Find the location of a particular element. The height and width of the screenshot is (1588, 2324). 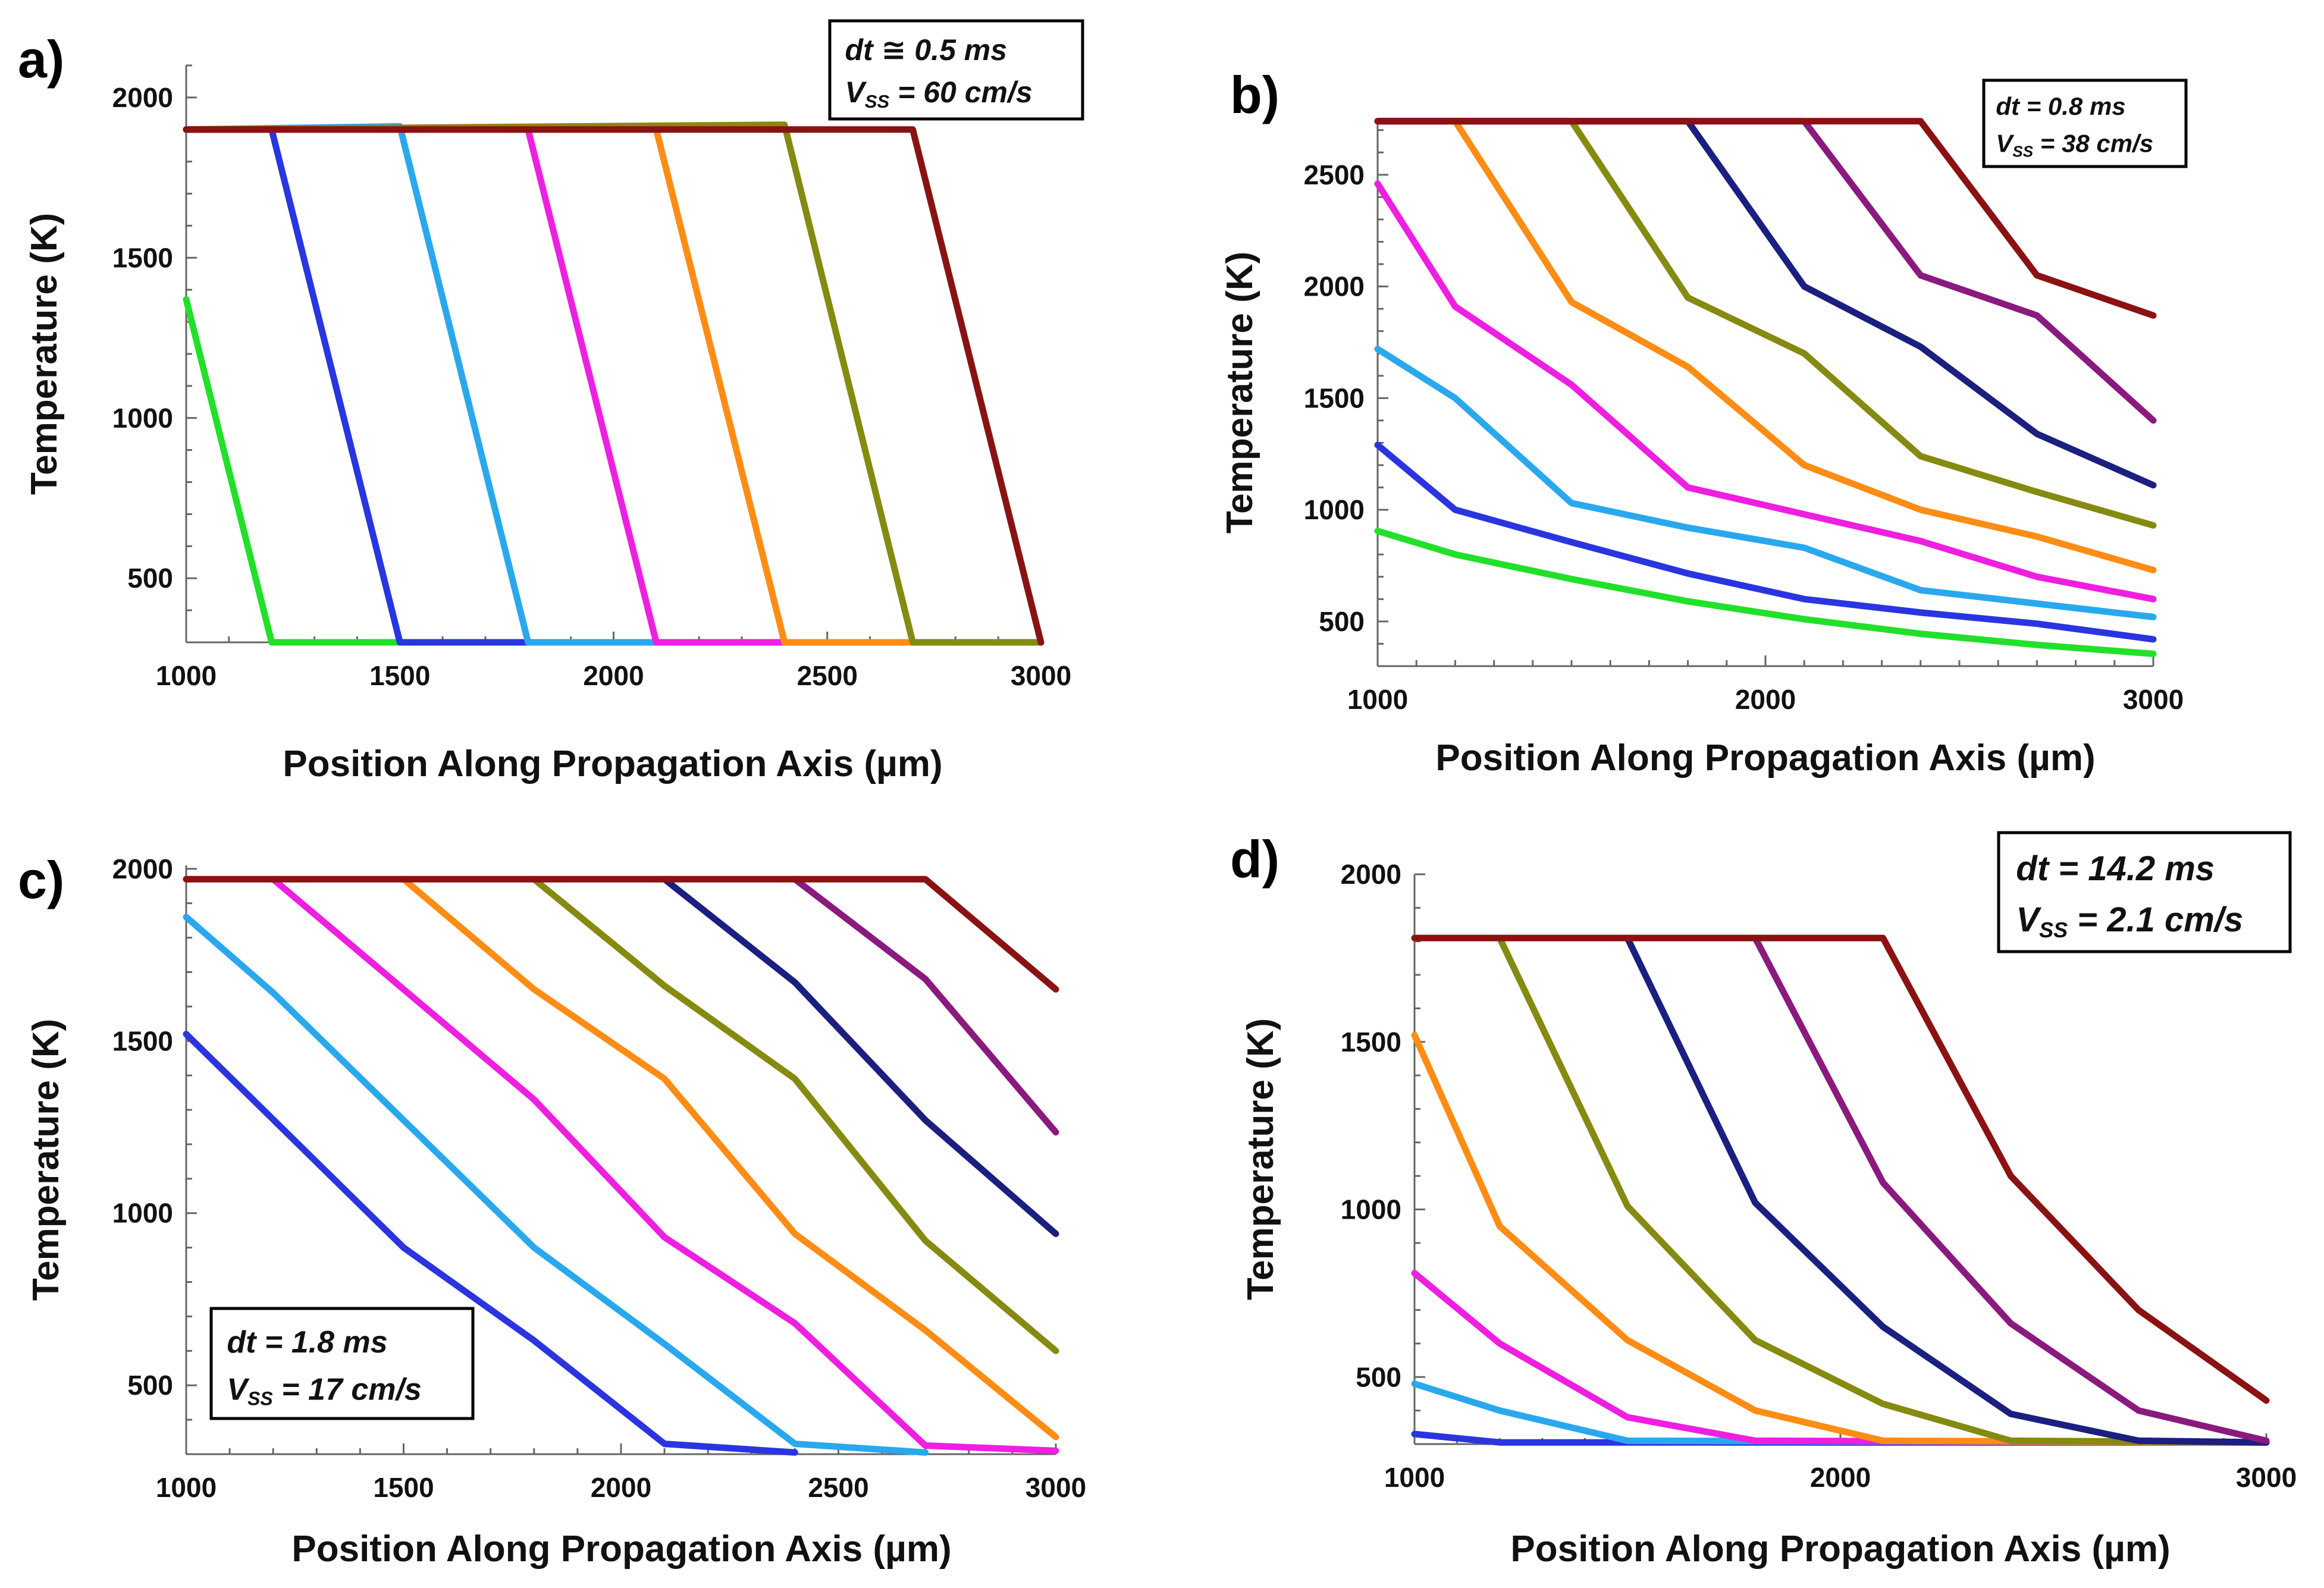

annotation-box: dt = 14.2 ms VSS = 2.1 cm/s is located at coordinates (2144, 892).